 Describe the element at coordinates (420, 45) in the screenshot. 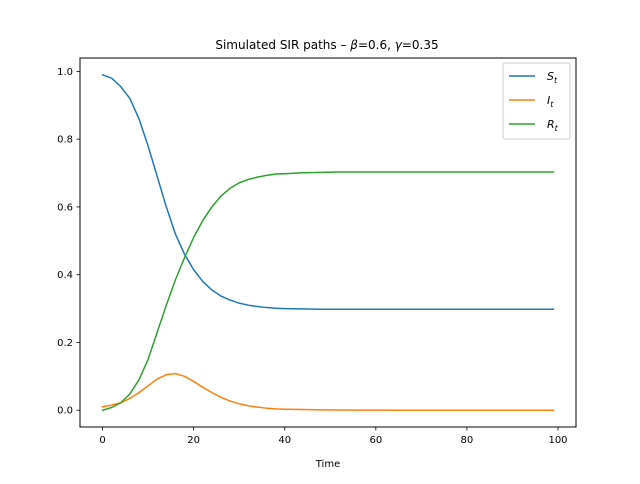

I see `title-gamma-value: =0.35` at that location.